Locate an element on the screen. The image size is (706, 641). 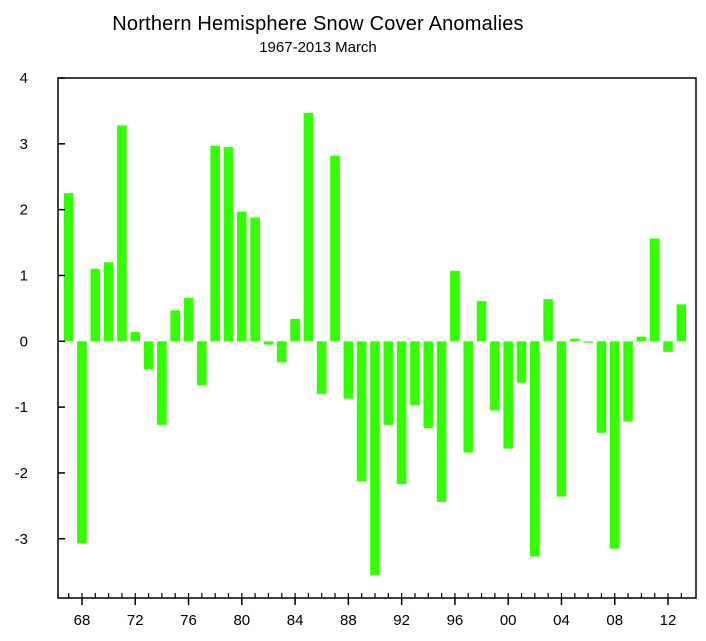
bar-1976 is located at coordinates (188, 319).